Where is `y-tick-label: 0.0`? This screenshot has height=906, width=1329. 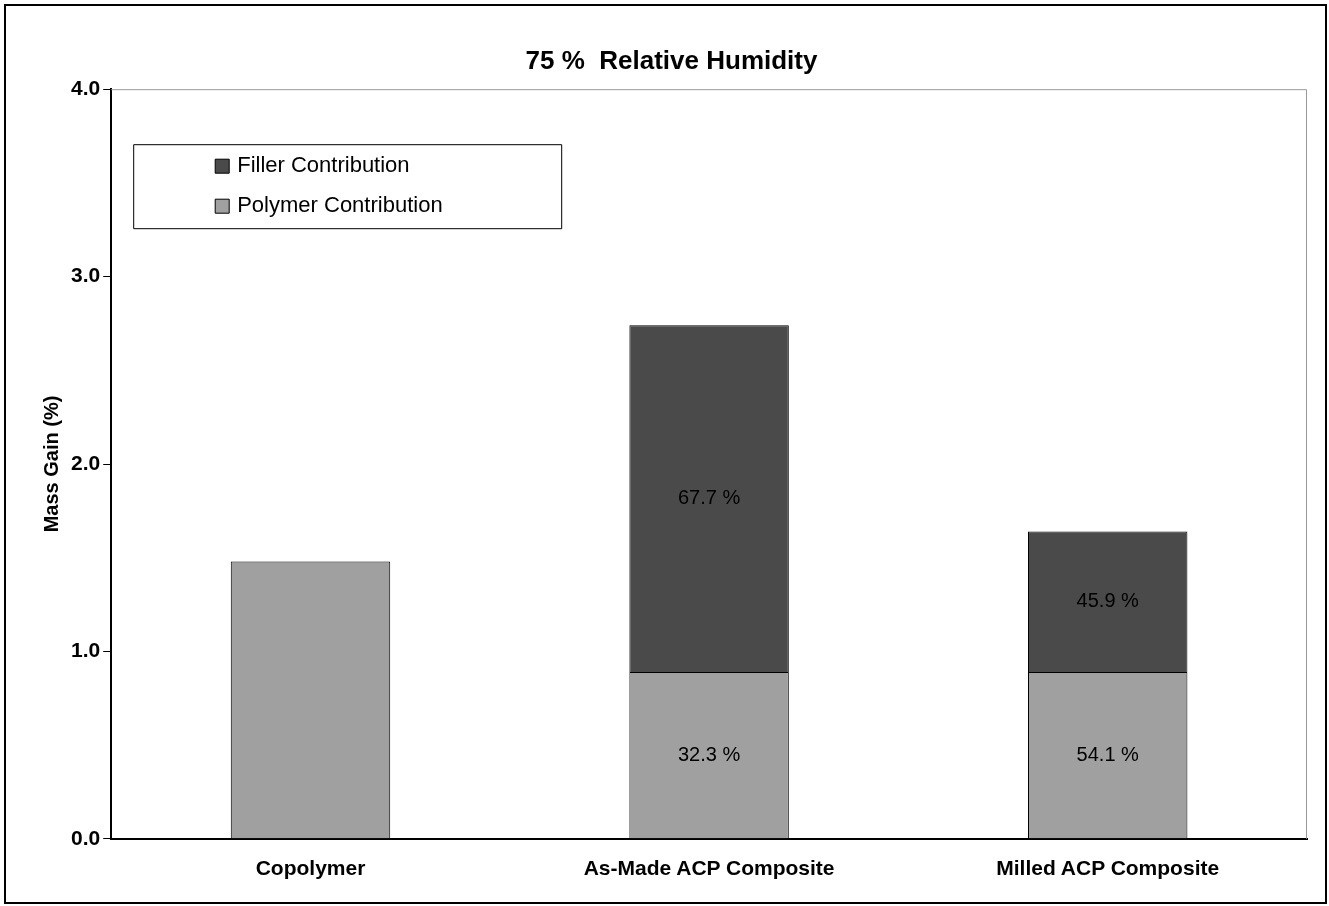 y-tick-label: 0.0 is located at coordinates (85, 837).